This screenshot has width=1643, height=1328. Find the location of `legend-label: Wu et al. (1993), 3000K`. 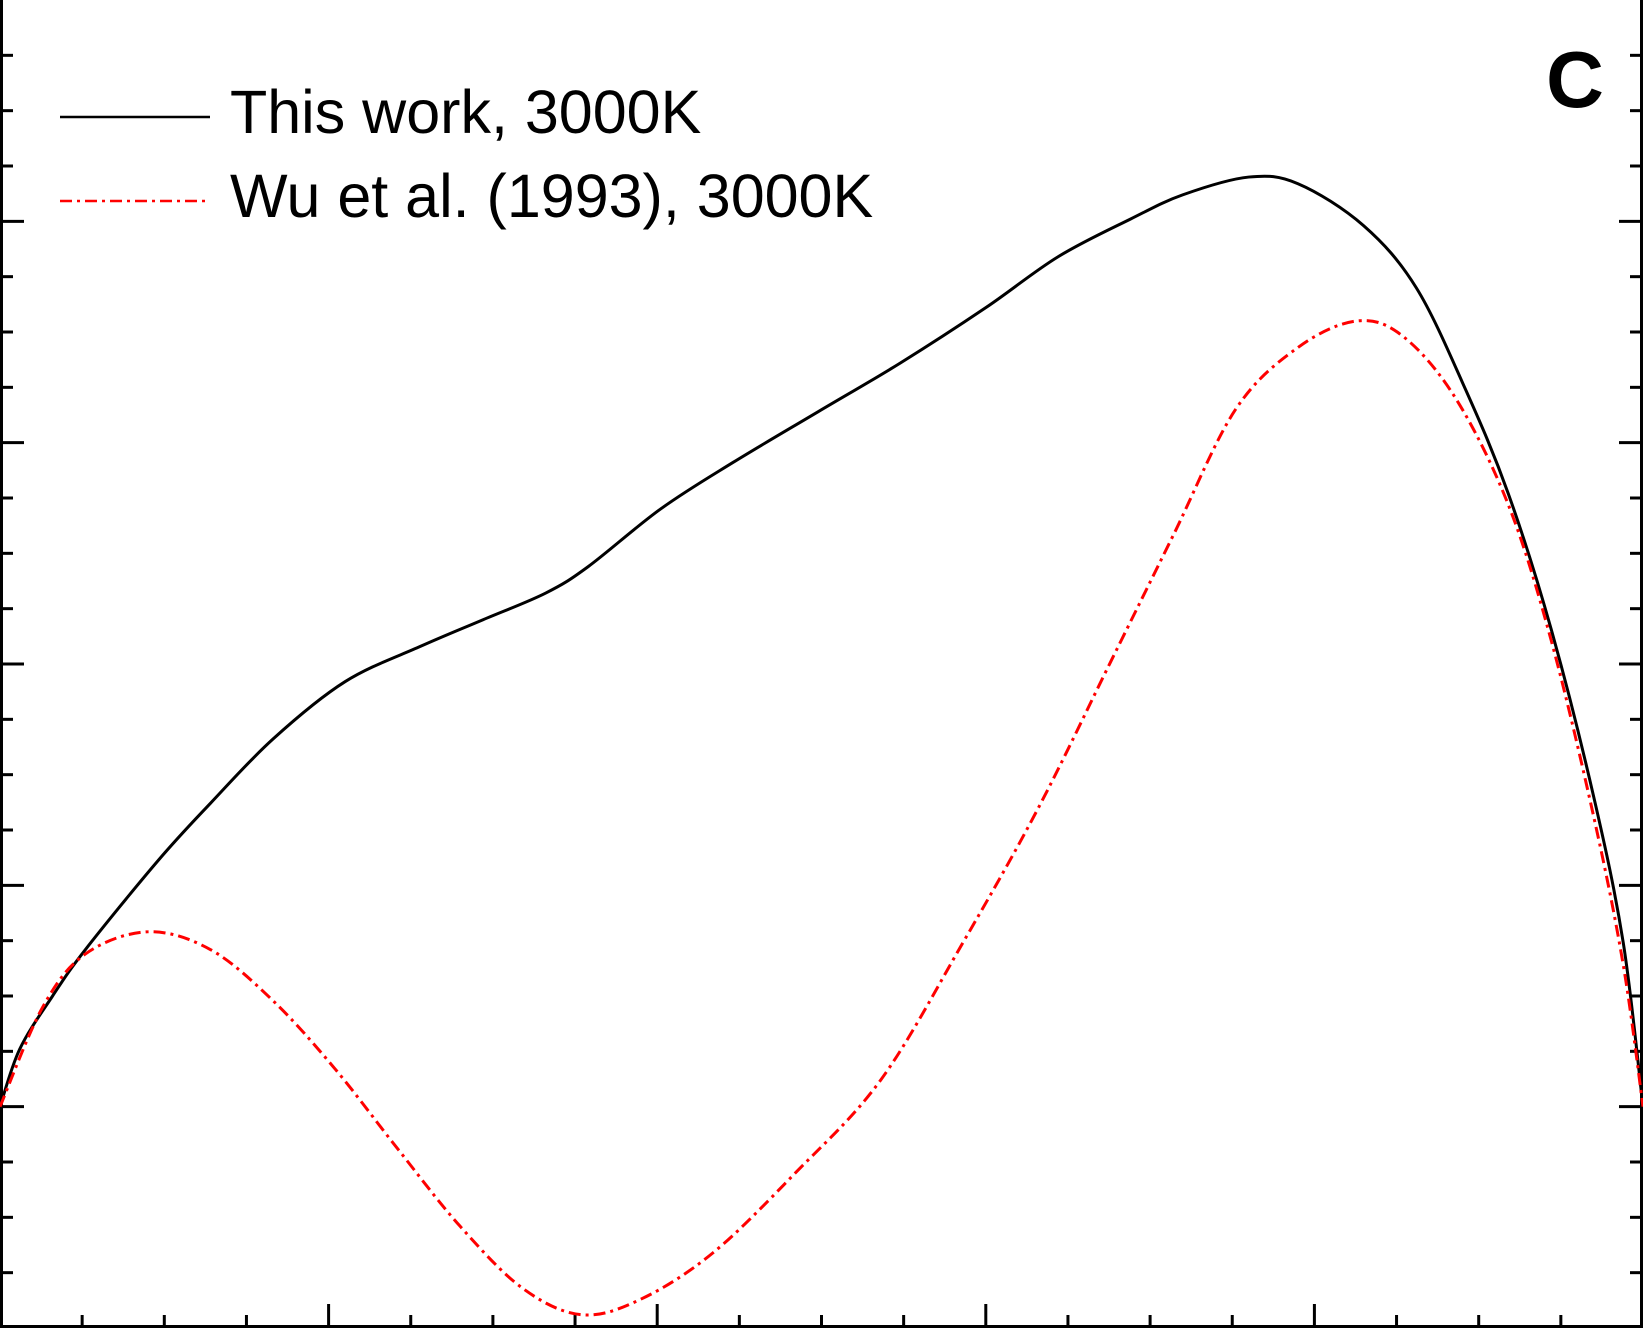

legend-label: Wu et al. (1993), 3000K is located at coordinates (551, 196).